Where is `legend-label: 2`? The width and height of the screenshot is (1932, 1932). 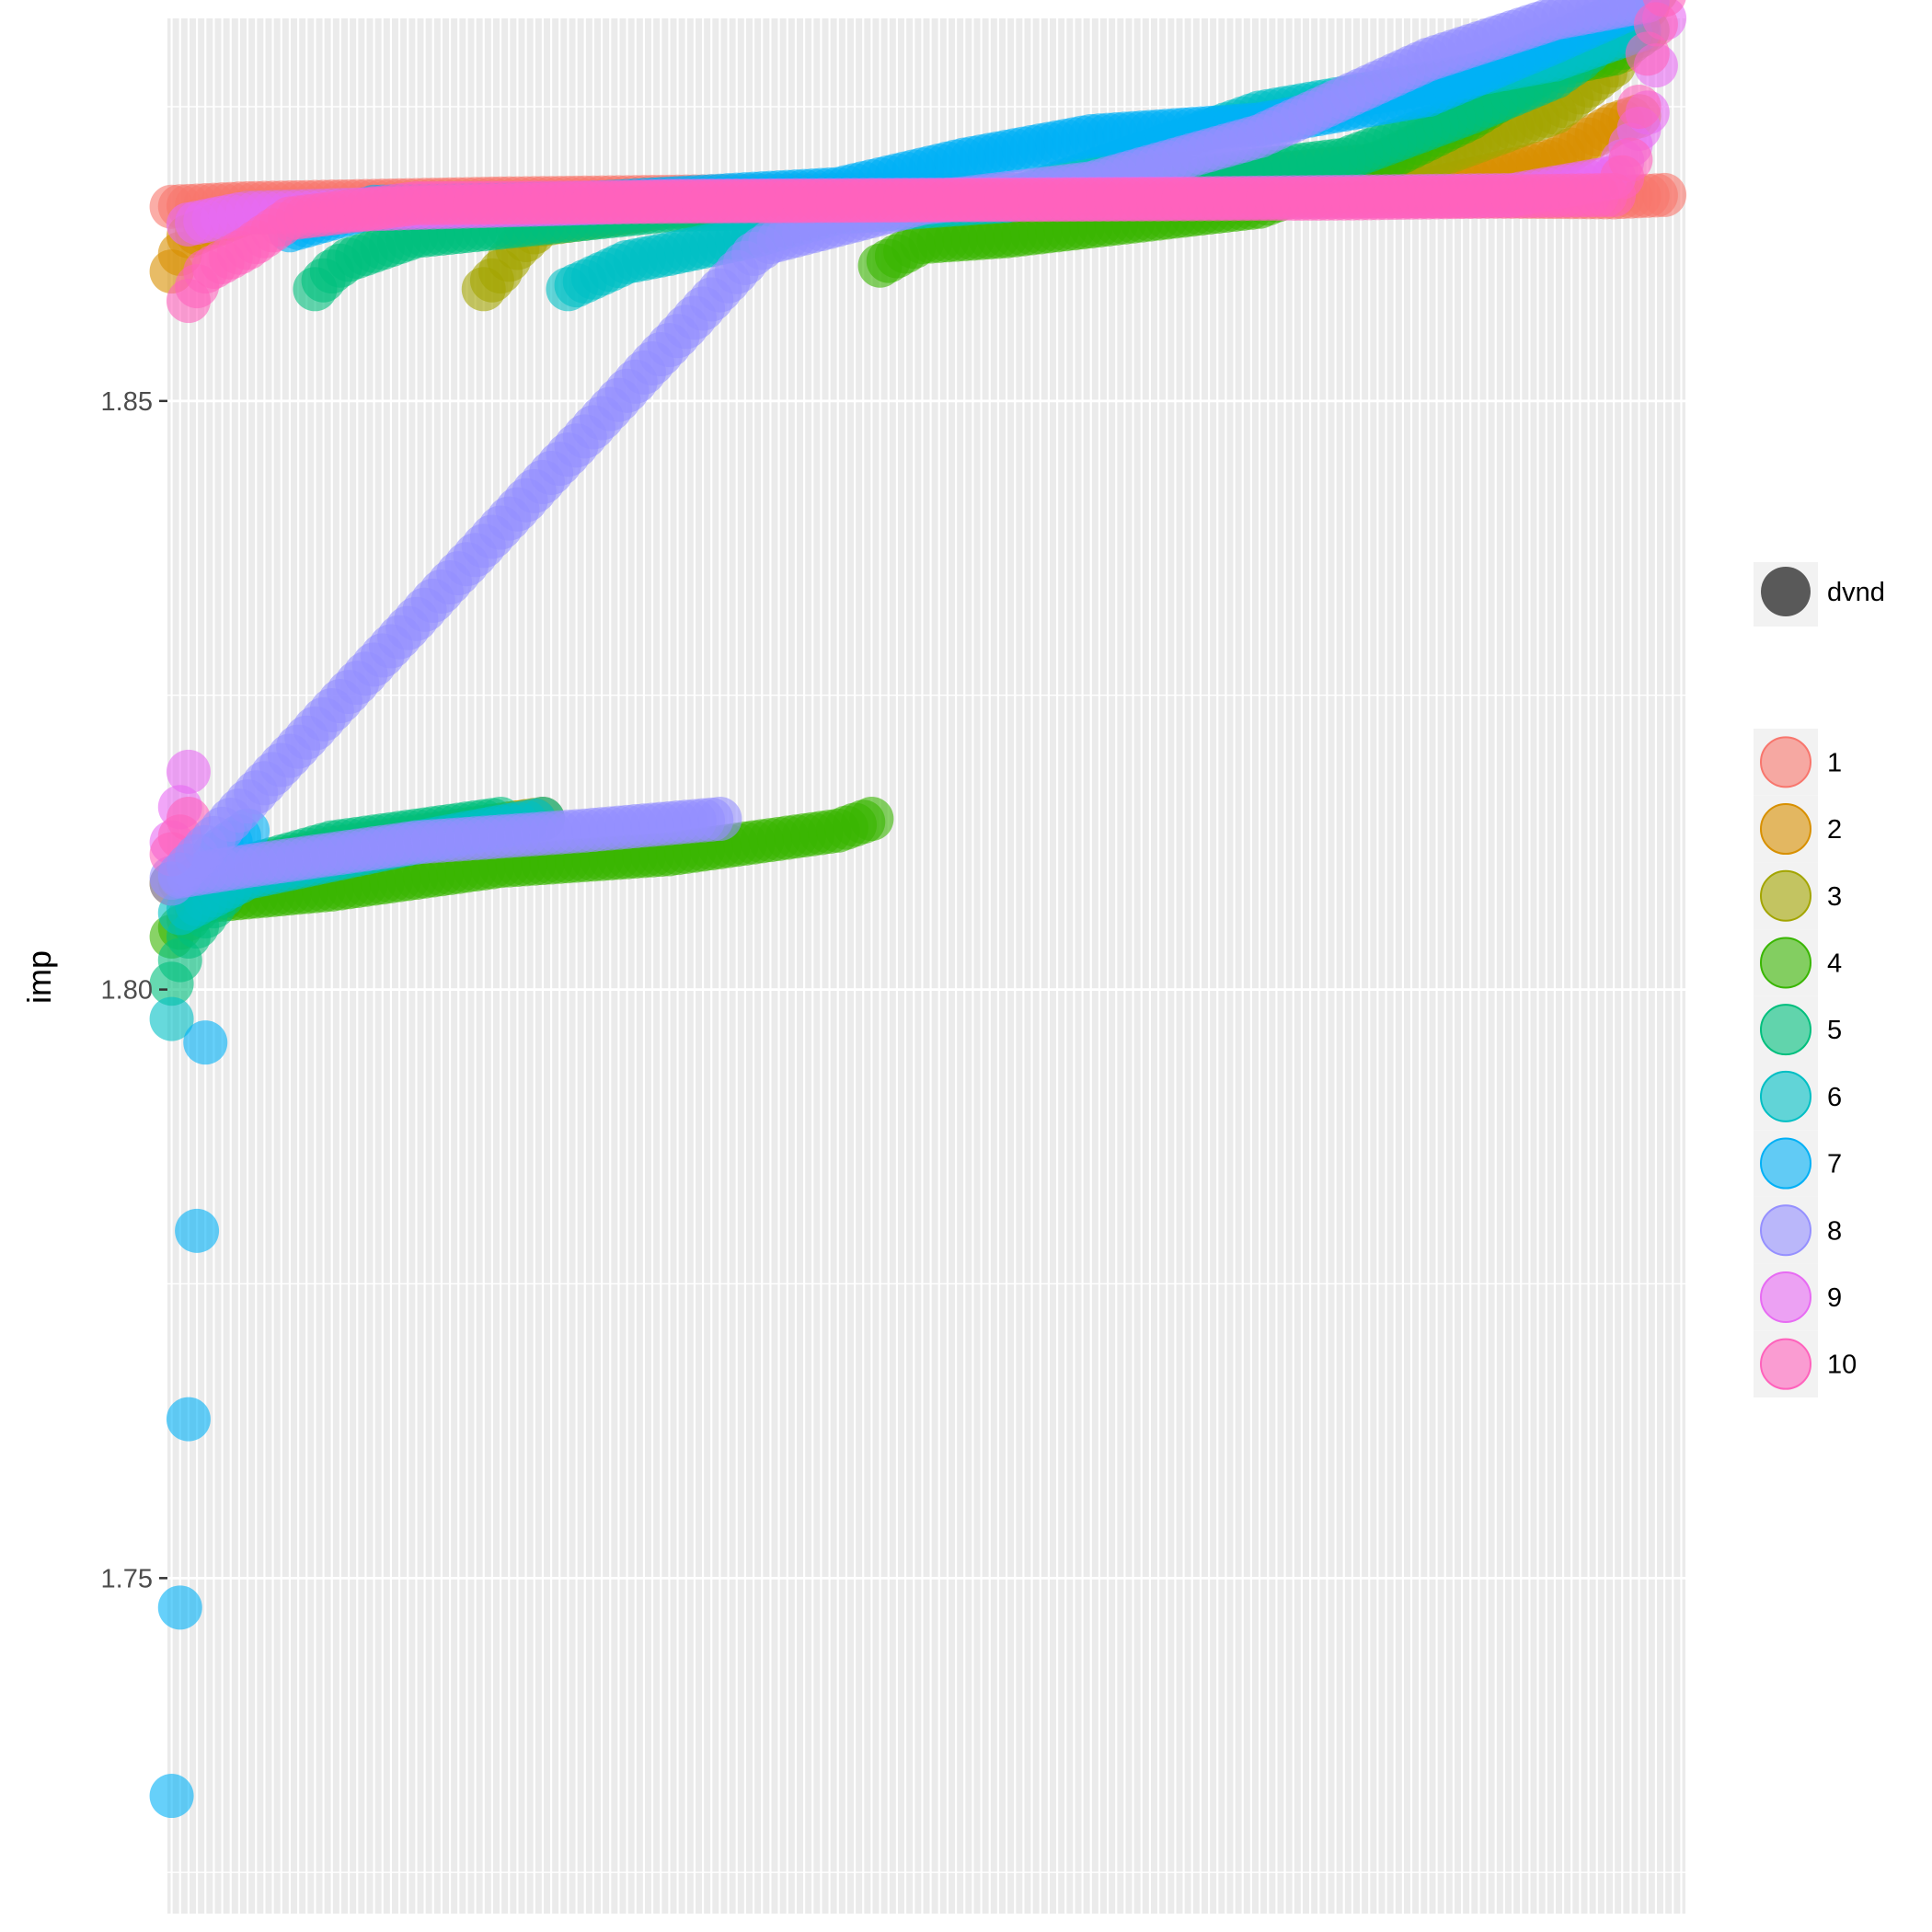 legend-label: 2 is located at coordinates (1834, 830).